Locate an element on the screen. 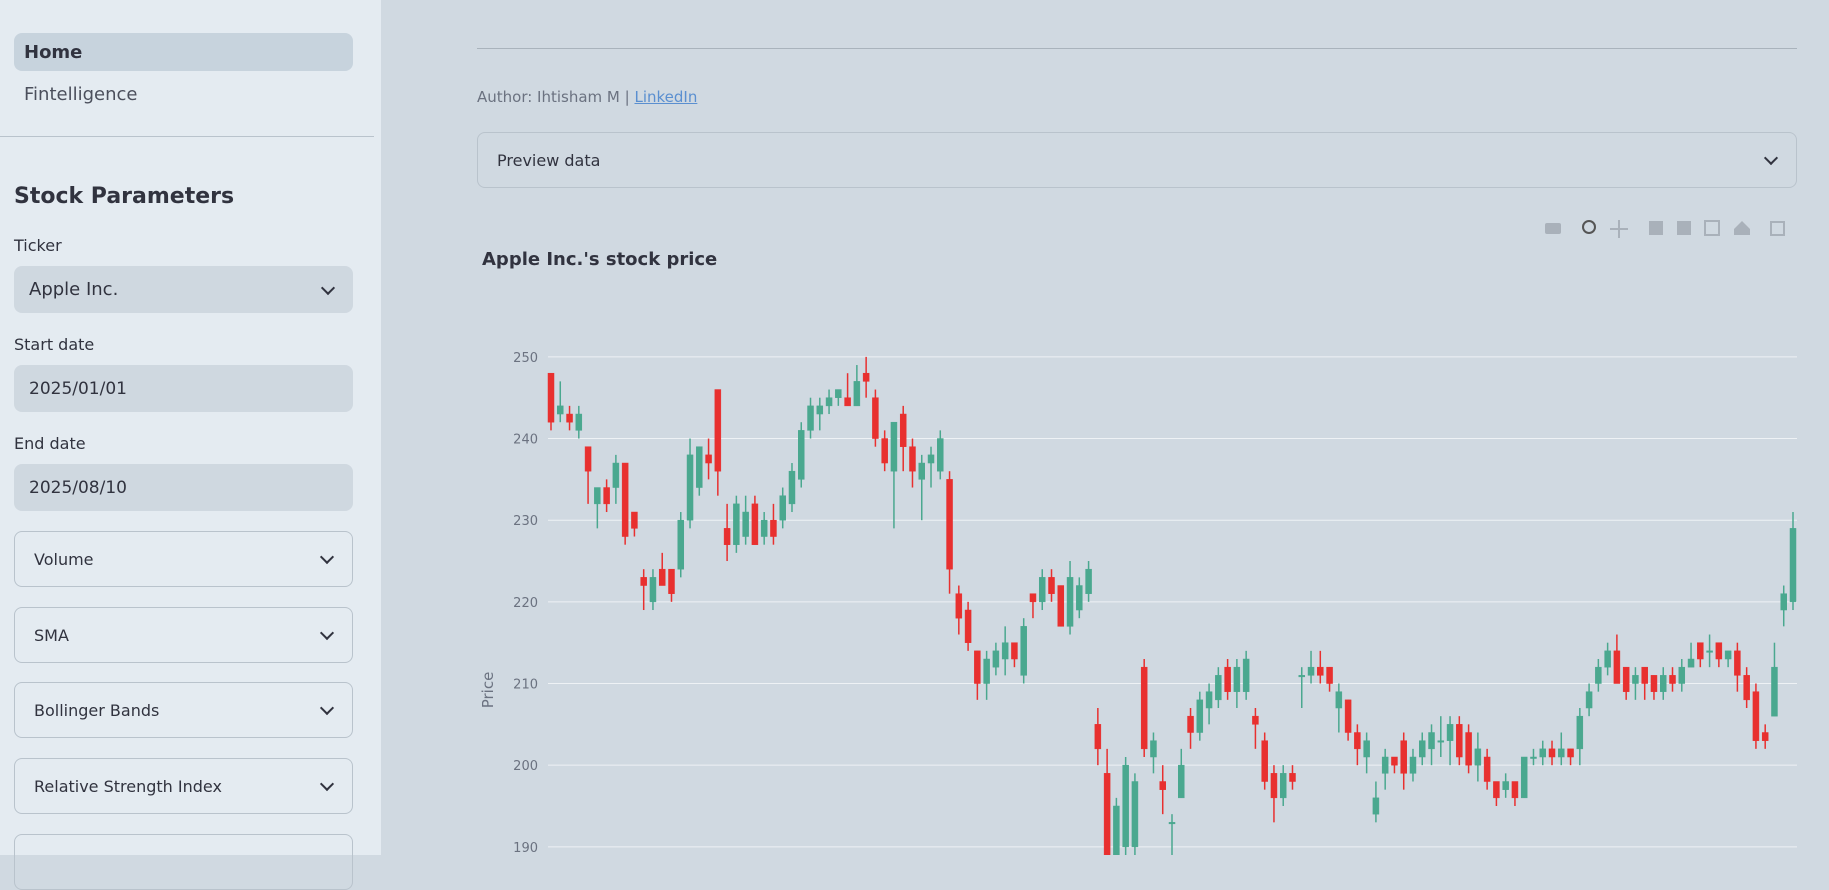 The image size is (1829, 890). input-value: 2025/08/10 is located at coordinates (78, 487).